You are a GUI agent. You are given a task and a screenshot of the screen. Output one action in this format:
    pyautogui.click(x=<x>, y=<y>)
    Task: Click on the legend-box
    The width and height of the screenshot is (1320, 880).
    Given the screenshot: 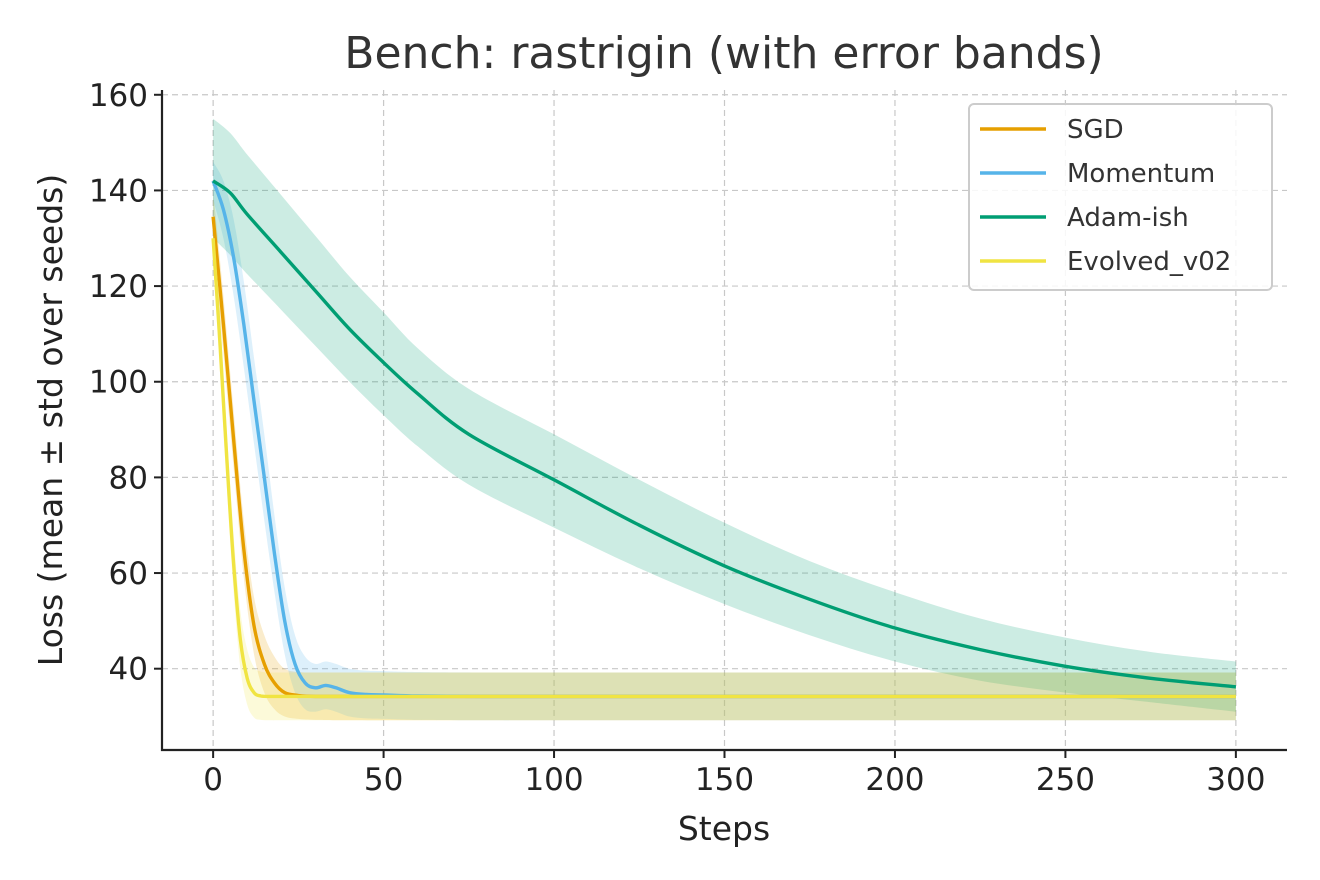 What is the action you would take?
    pyautogui.click(x=1120, y=197)
    